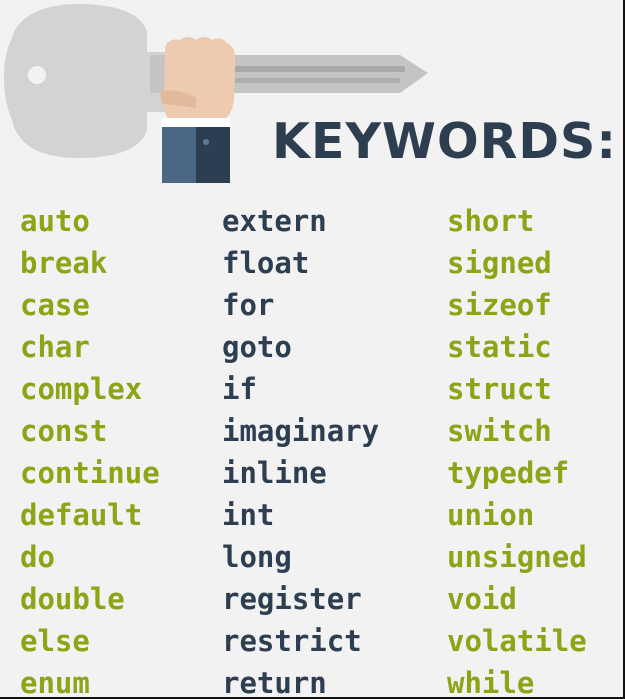  I want to click on keyword-item: unsigned, so click(517, 557).